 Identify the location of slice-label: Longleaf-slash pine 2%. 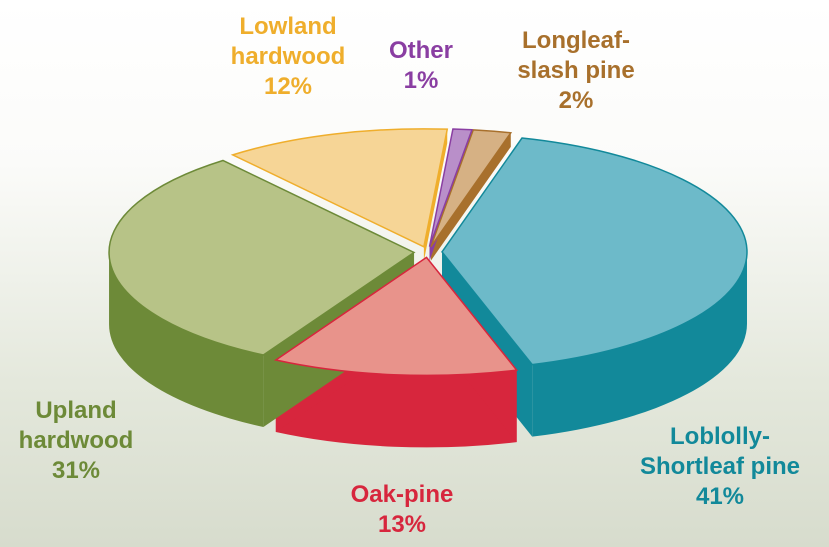
(576, 71).